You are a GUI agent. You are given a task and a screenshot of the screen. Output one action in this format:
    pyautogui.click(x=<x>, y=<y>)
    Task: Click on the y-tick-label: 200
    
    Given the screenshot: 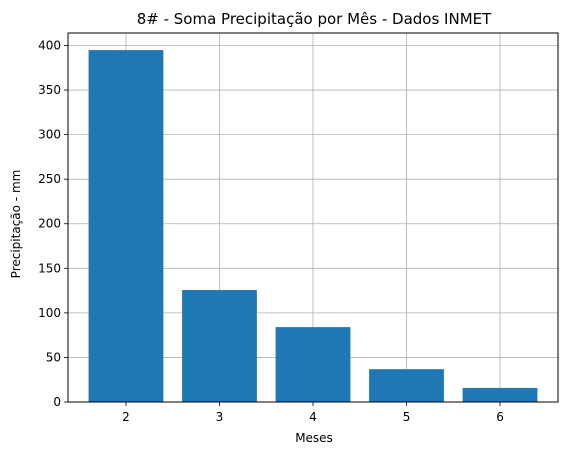 What is the action you would take?
    pyautogui.click(x=49, y=224)
    